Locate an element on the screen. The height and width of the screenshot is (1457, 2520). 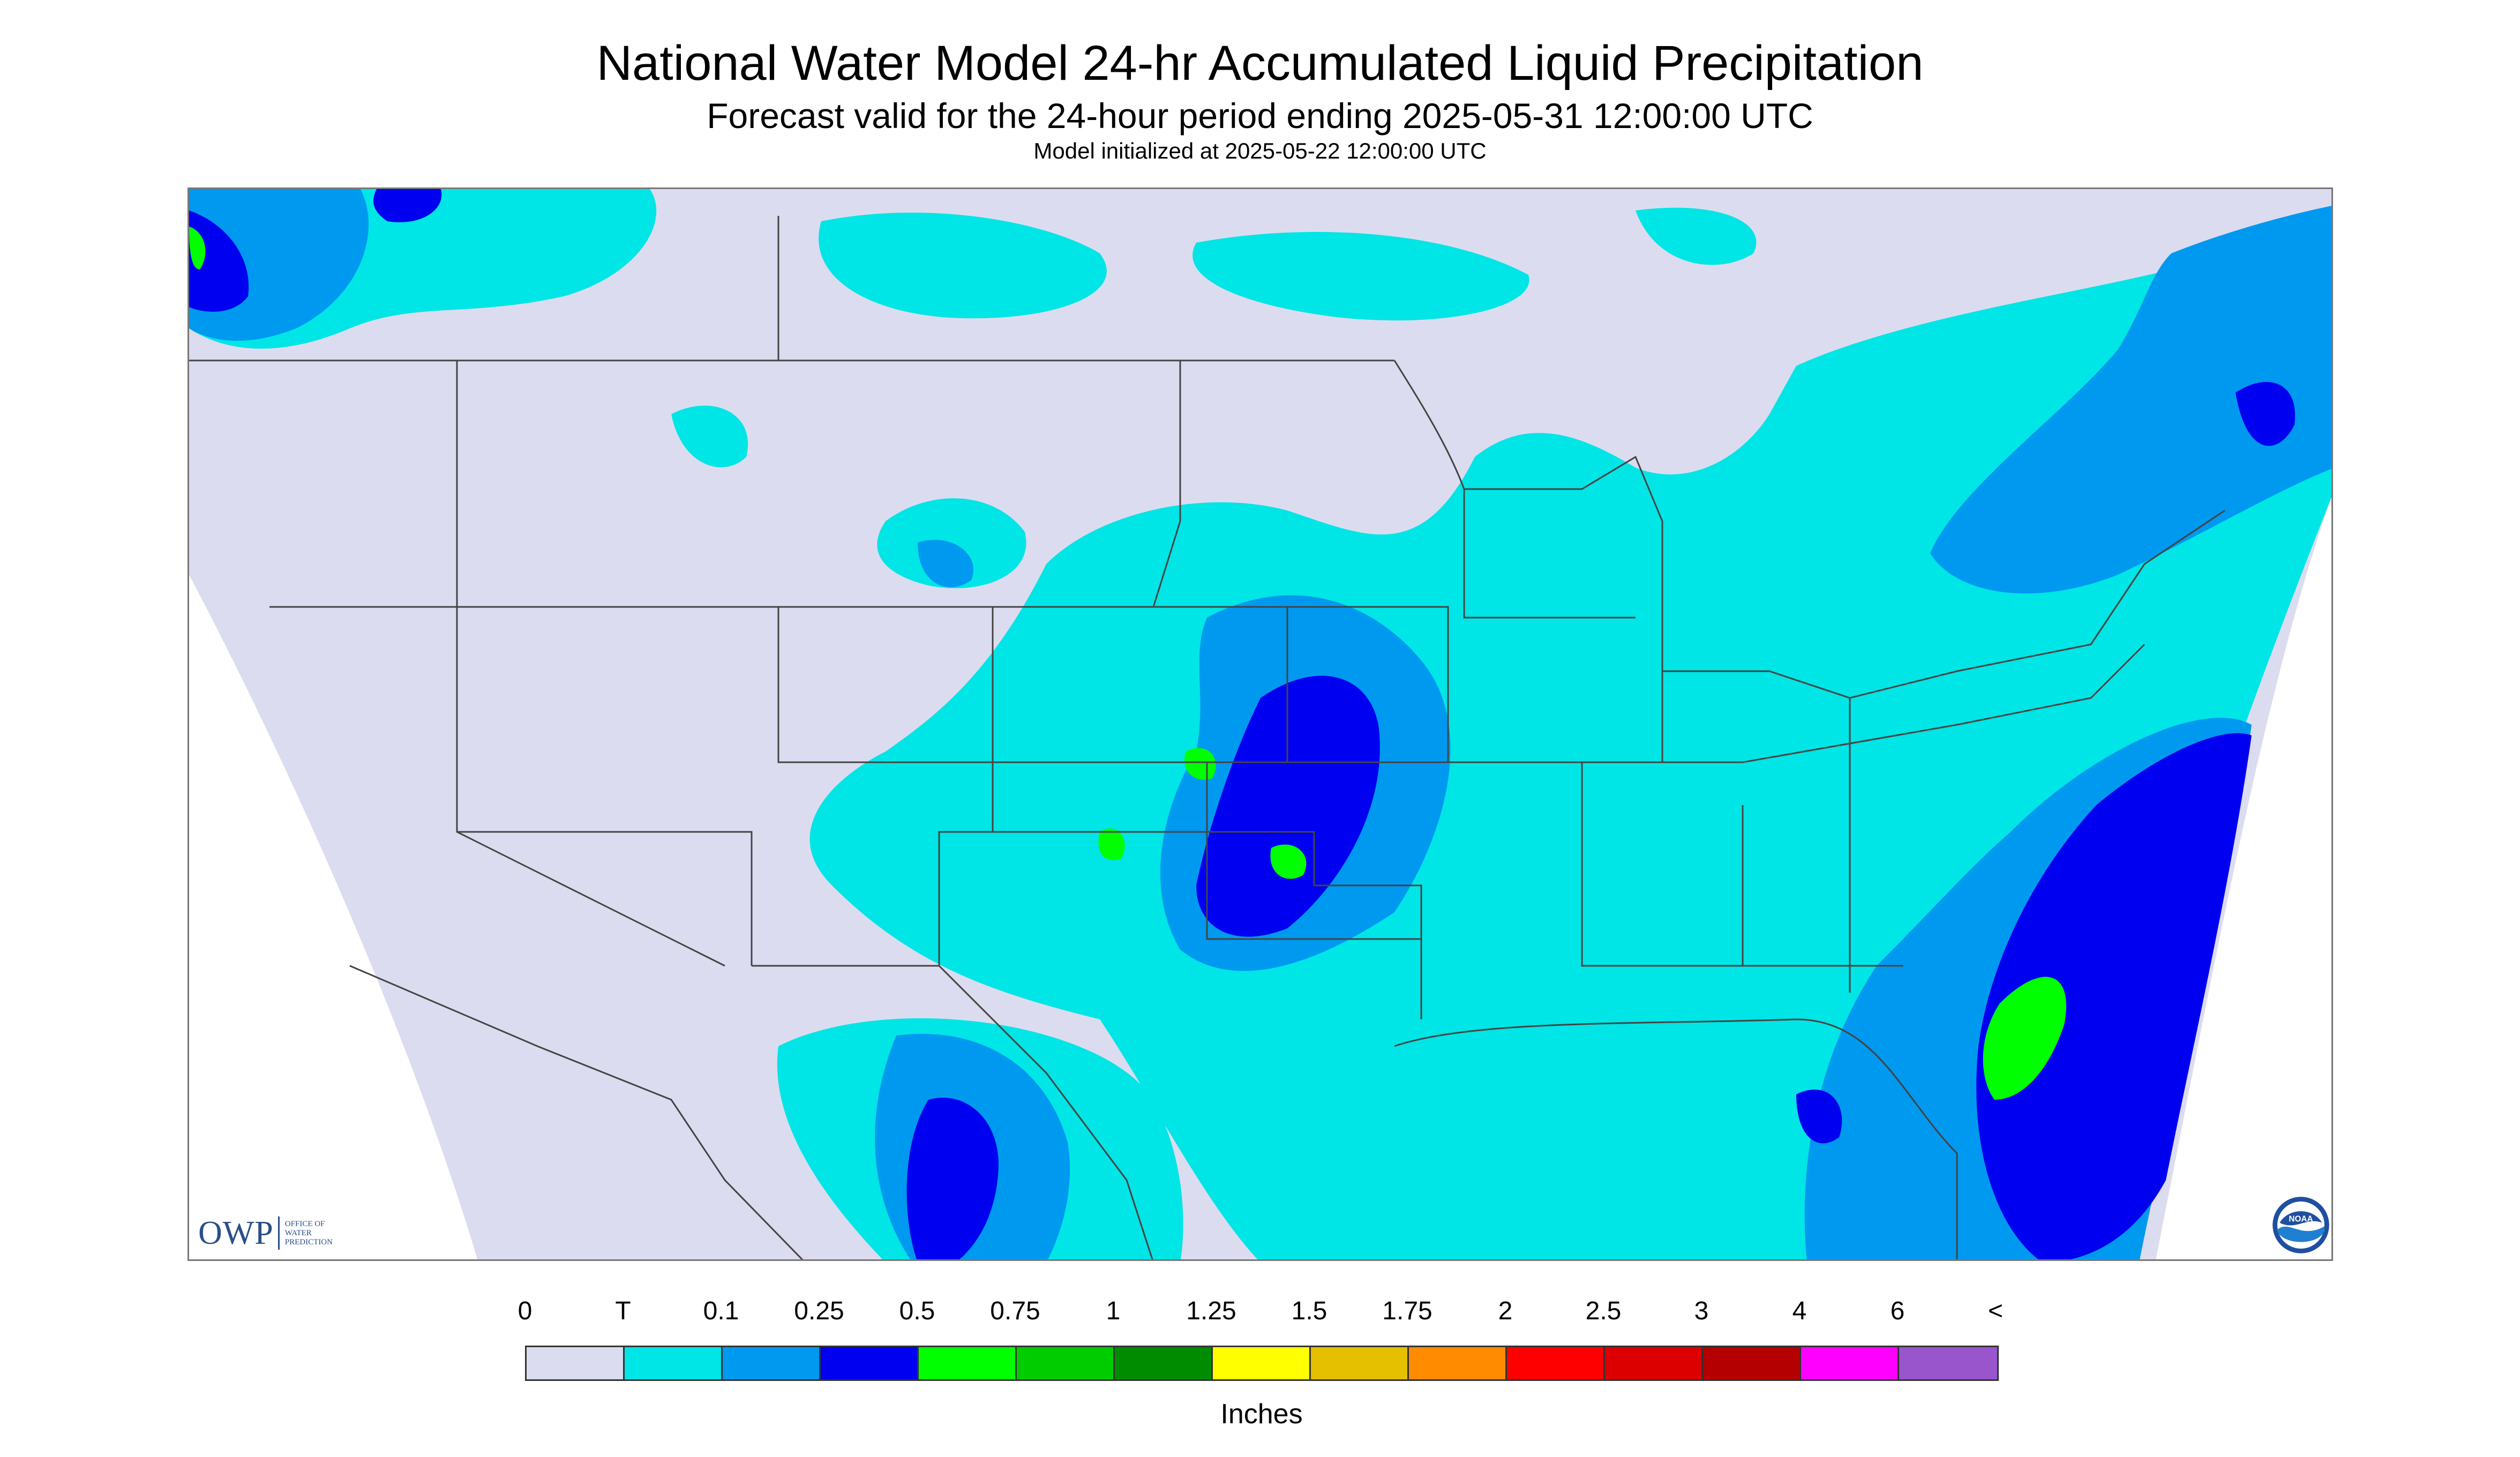
legend-label: 1.5 is located at coordinates (1309, 1311).